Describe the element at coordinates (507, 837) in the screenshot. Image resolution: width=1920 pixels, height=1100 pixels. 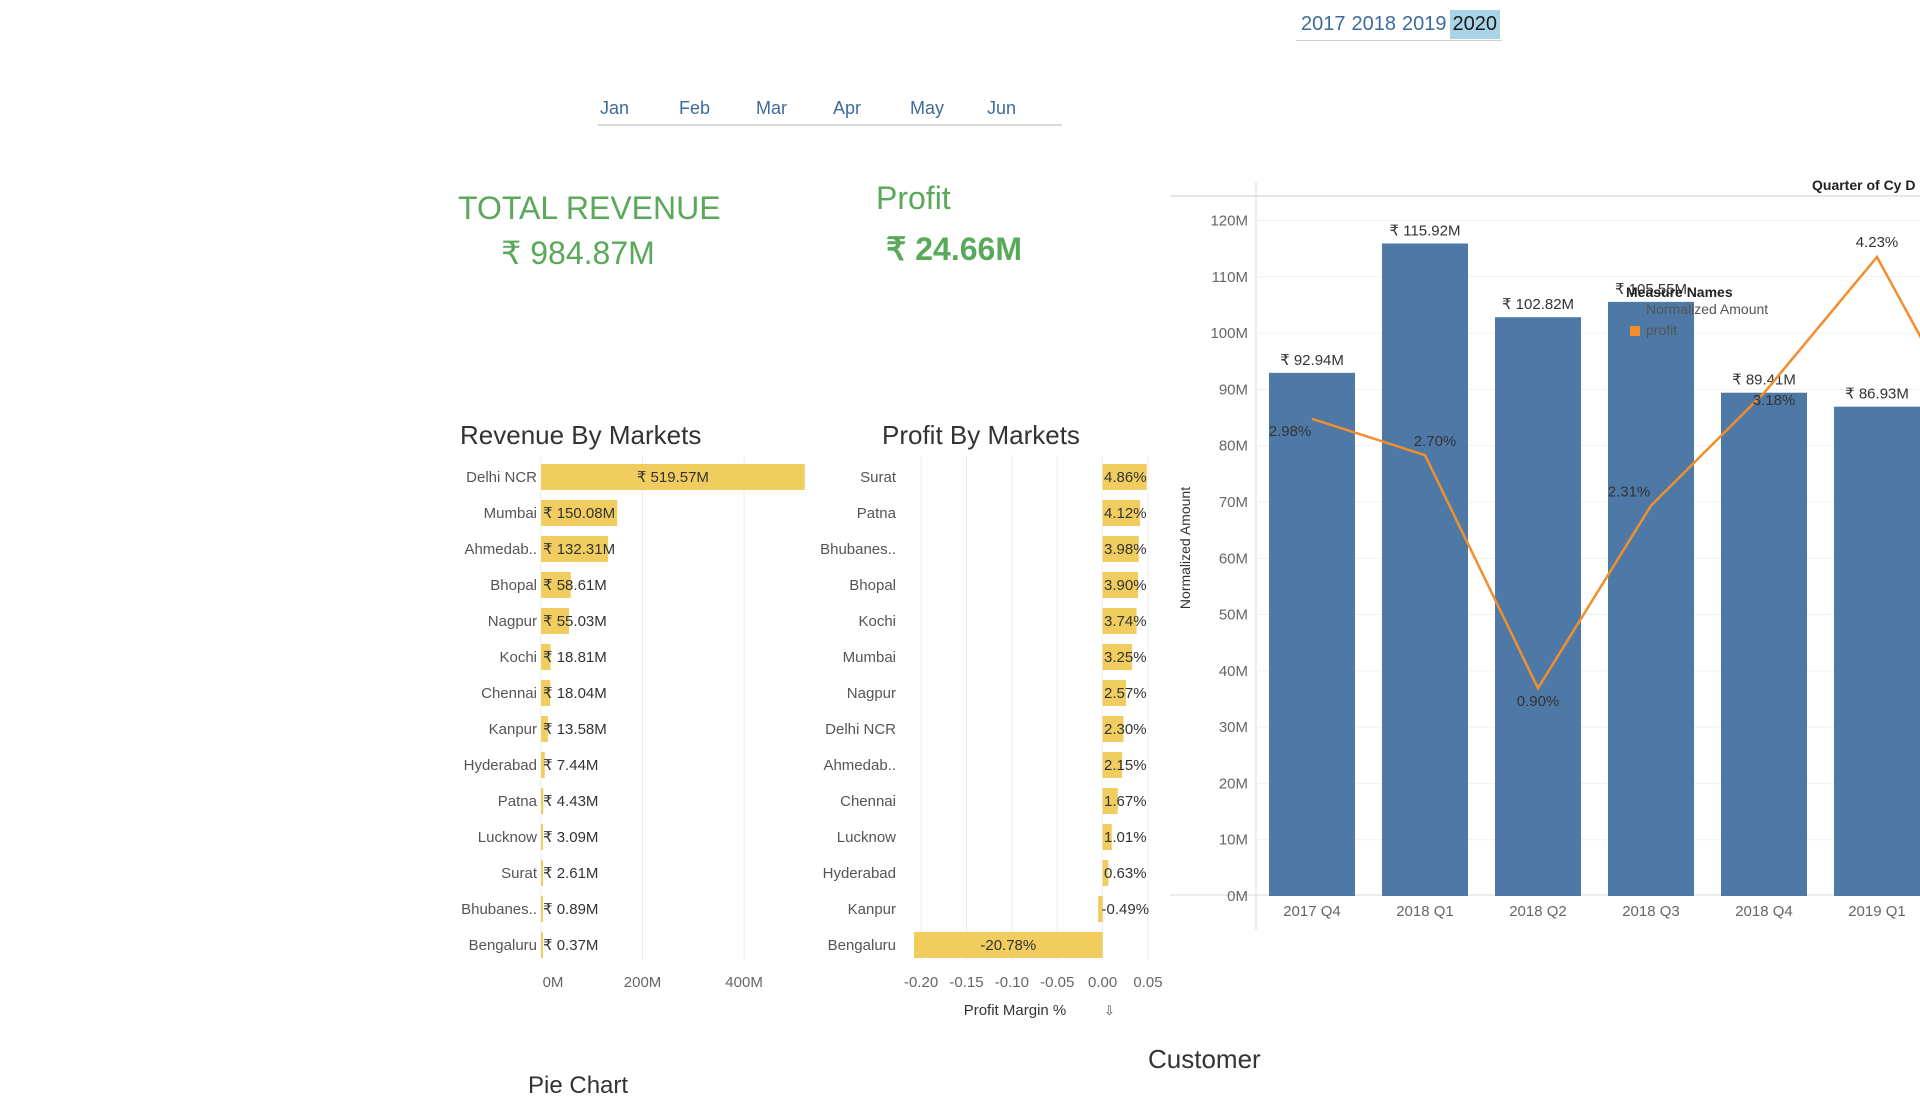
I see `category-label: Lucknow` at that location.